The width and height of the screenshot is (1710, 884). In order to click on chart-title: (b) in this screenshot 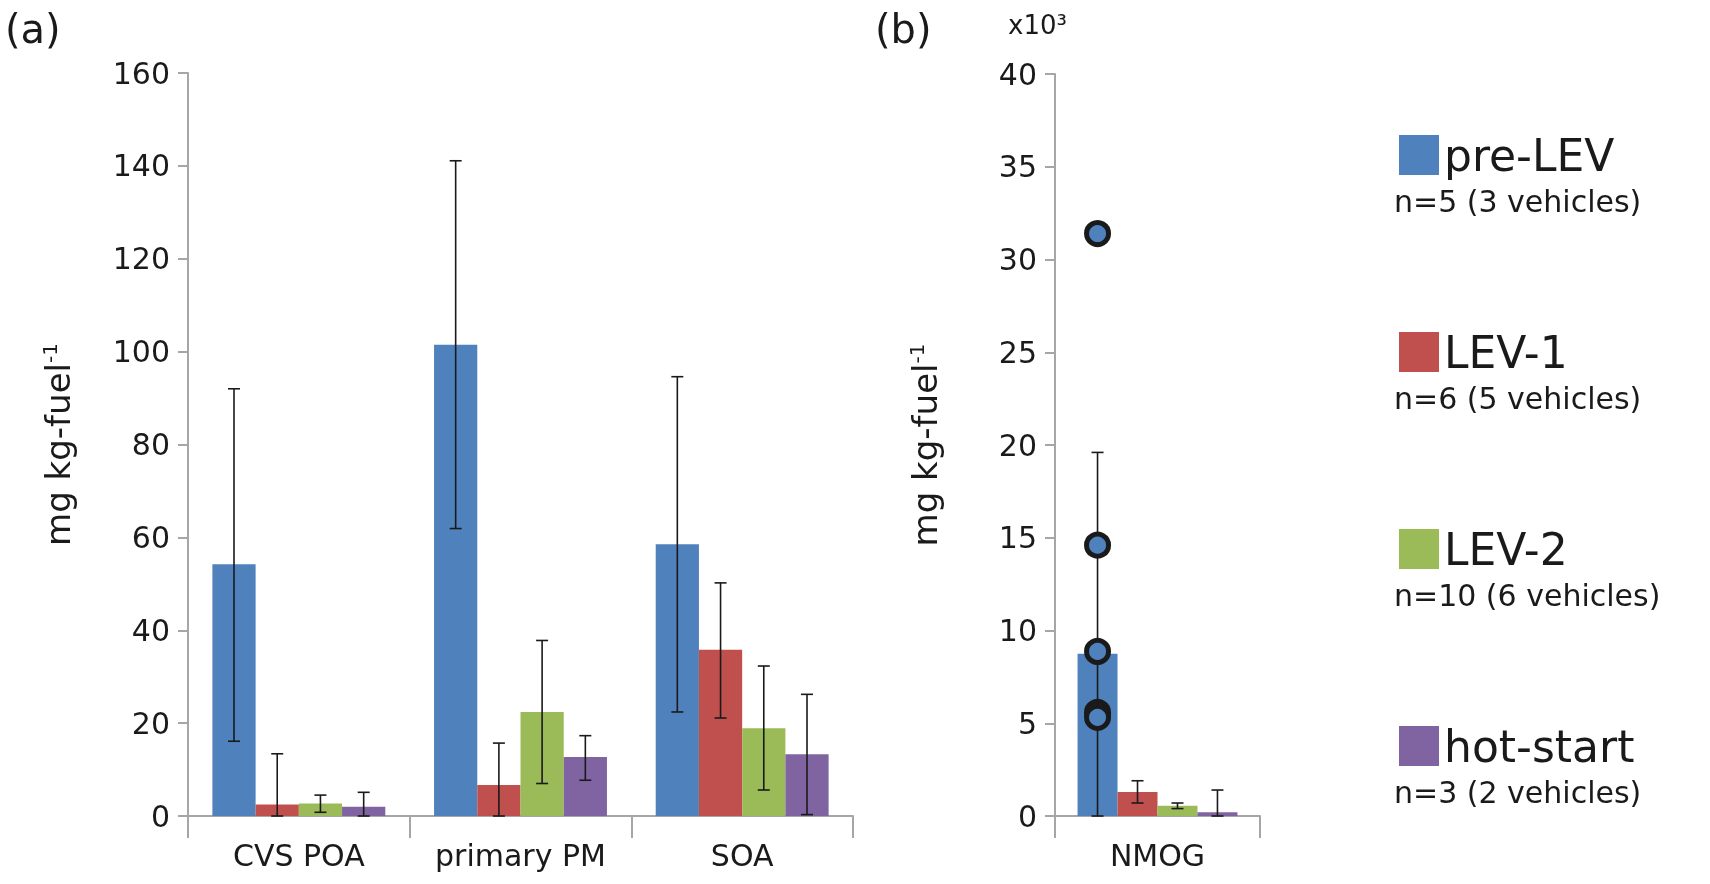, I will do `click(903, 29)`.